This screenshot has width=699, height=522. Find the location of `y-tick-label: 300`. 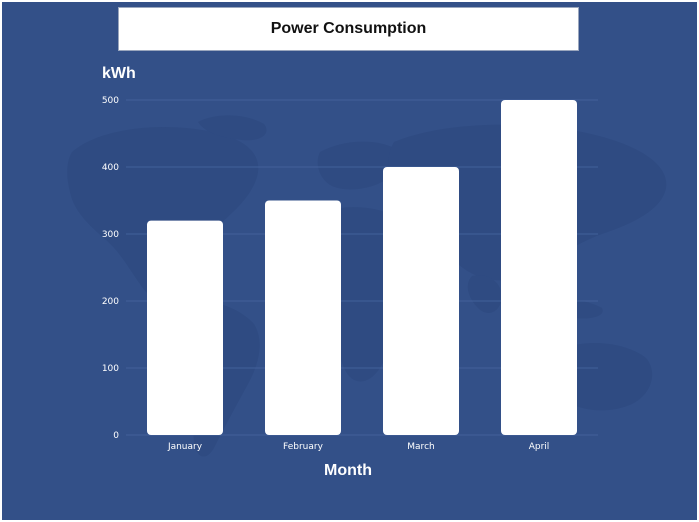

y-tick-label: 300 is located at coordinates (110, 235).